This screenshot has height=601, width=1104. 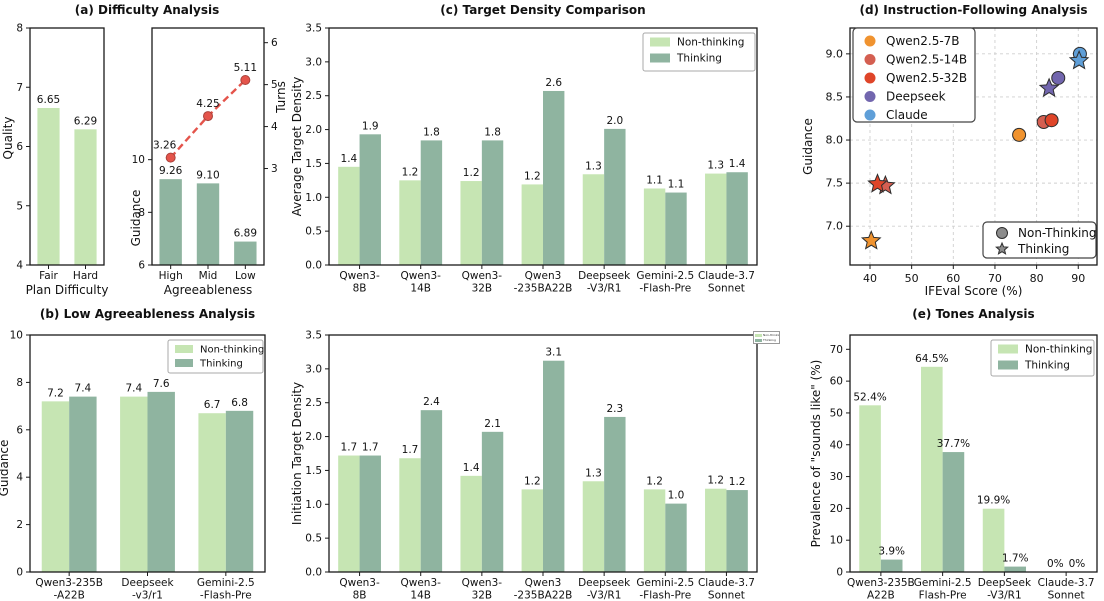 What do you see at coordinates (766, 340) in the screenshot?
I see `mini-legend-row: Thinking` at bounding box center [766, 340].